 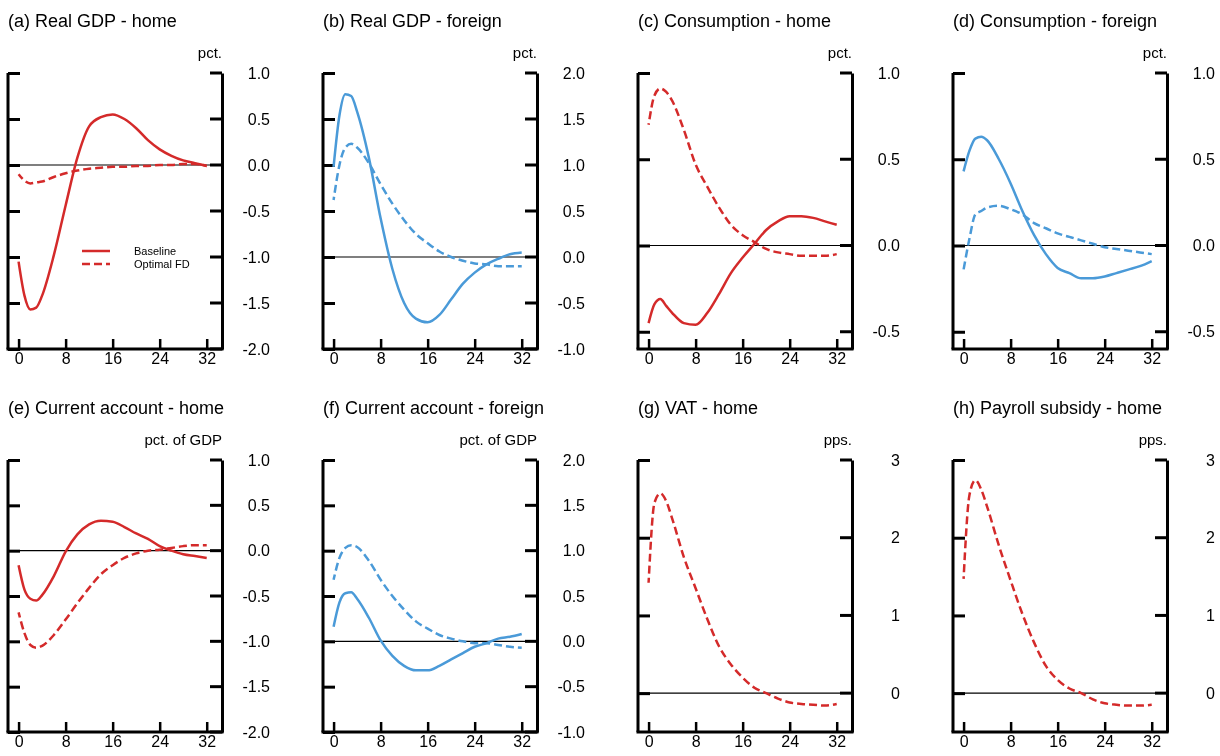 What do you see at coordinates (412, 21) in the screenshot?
I see `chart-title: (b) Real GDP - foreign` at bounding box center [412, 21].